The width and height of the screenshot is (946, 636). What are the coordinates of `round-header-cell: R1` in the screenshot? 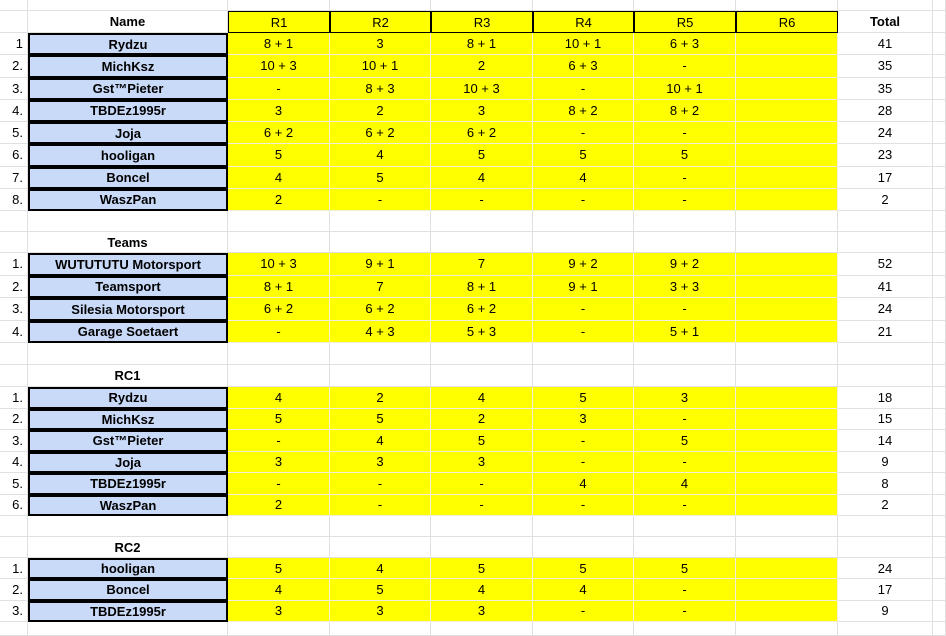 It's located at (279, 22).